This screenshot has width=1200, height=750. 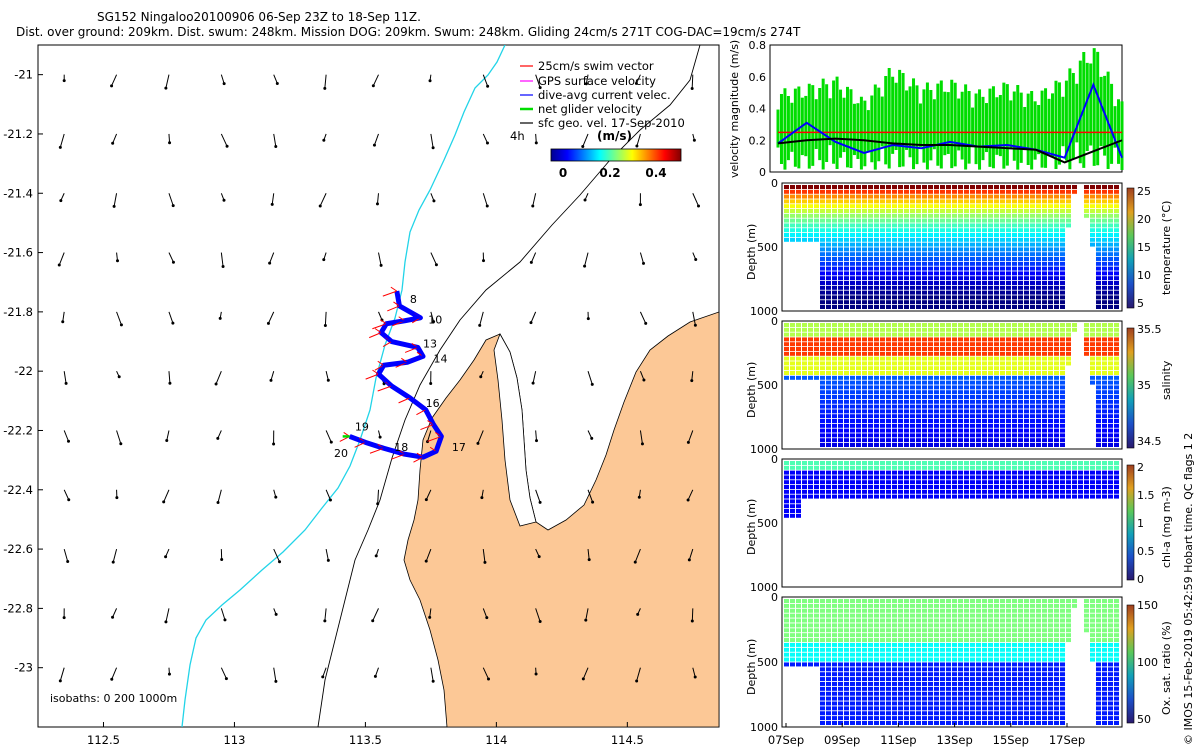 What do you see at coordinates (734, 109) in the screenshot?
I see `velocity-ylabel: velocity magnitude (m/s)` at bounding box center [734, 109].